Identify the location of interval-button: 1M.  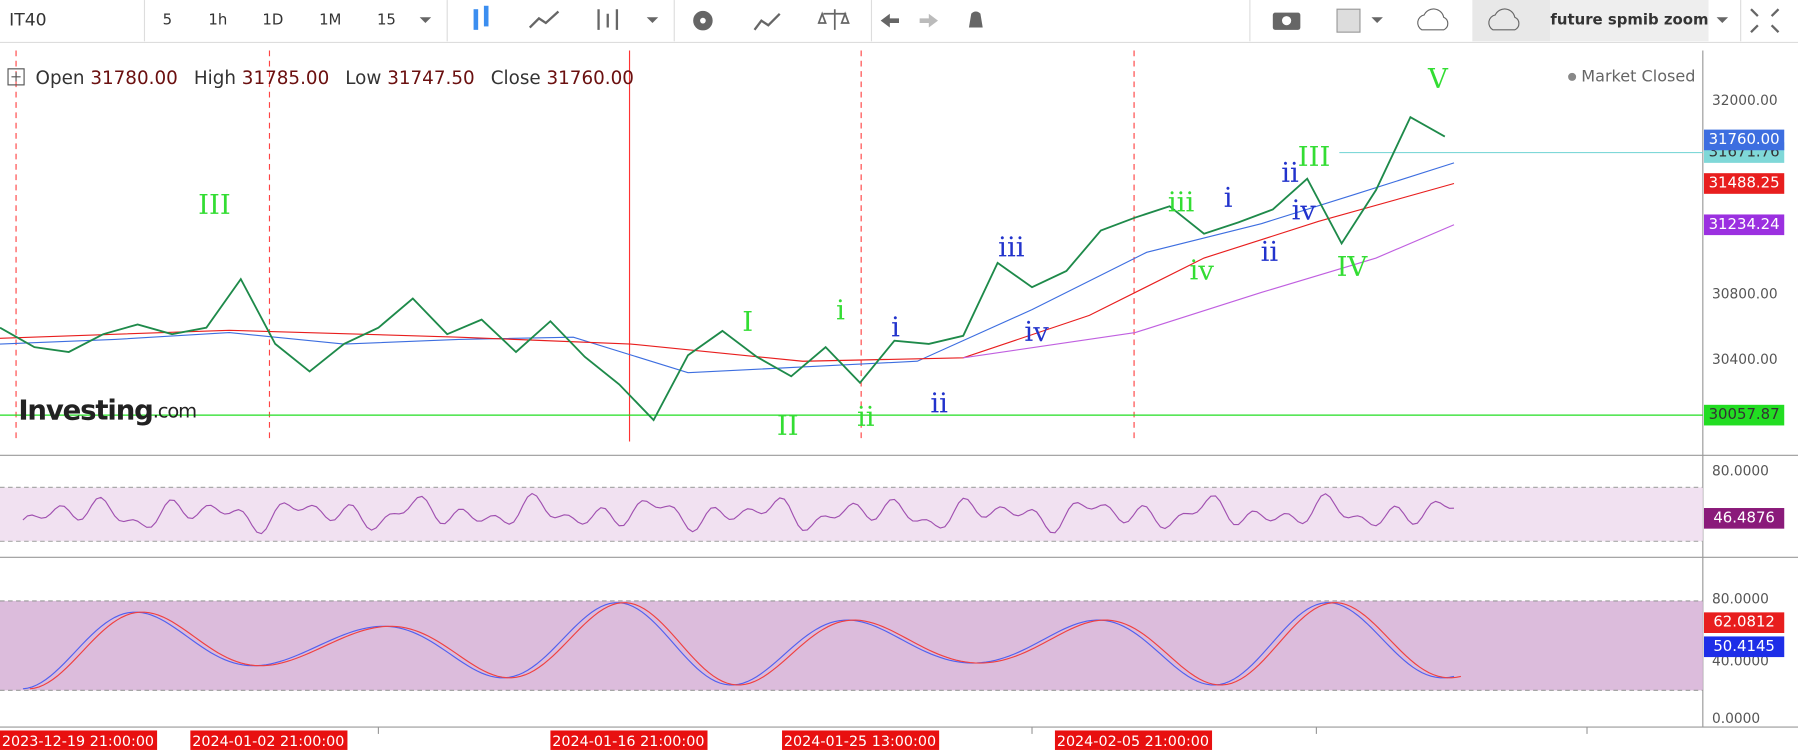
(330, 20).